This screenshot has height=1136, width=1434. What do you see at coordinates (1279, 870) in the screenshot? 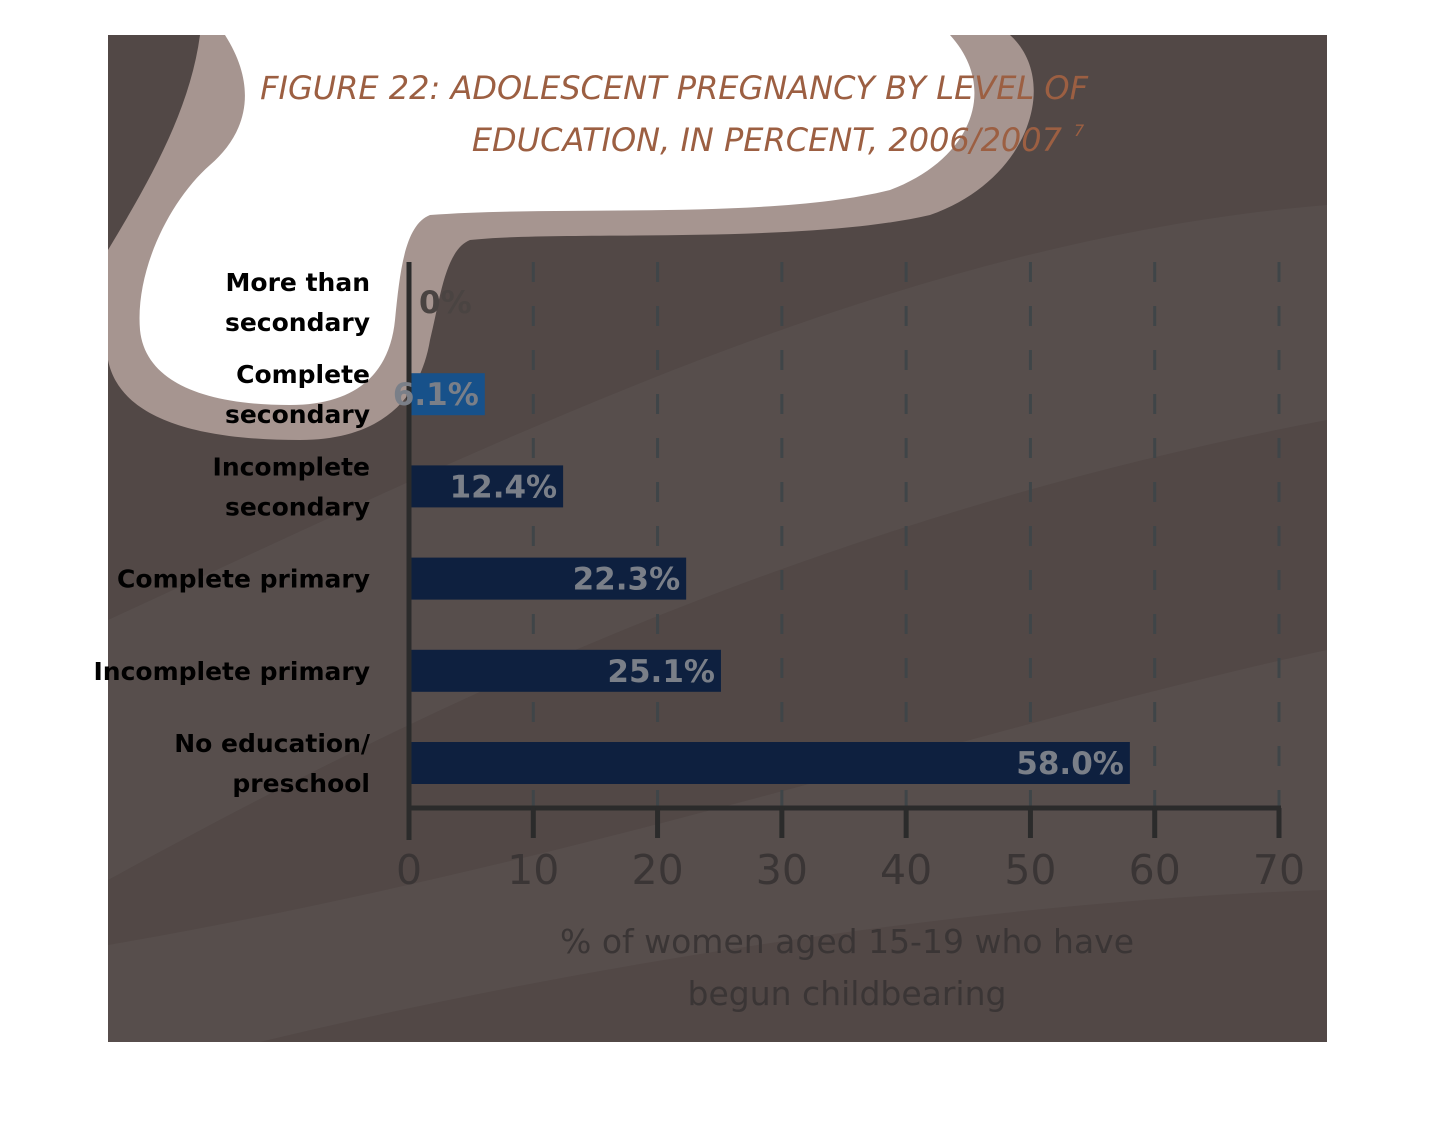
I see `x-tick-label: 70` at bounding box center [1279, 870].